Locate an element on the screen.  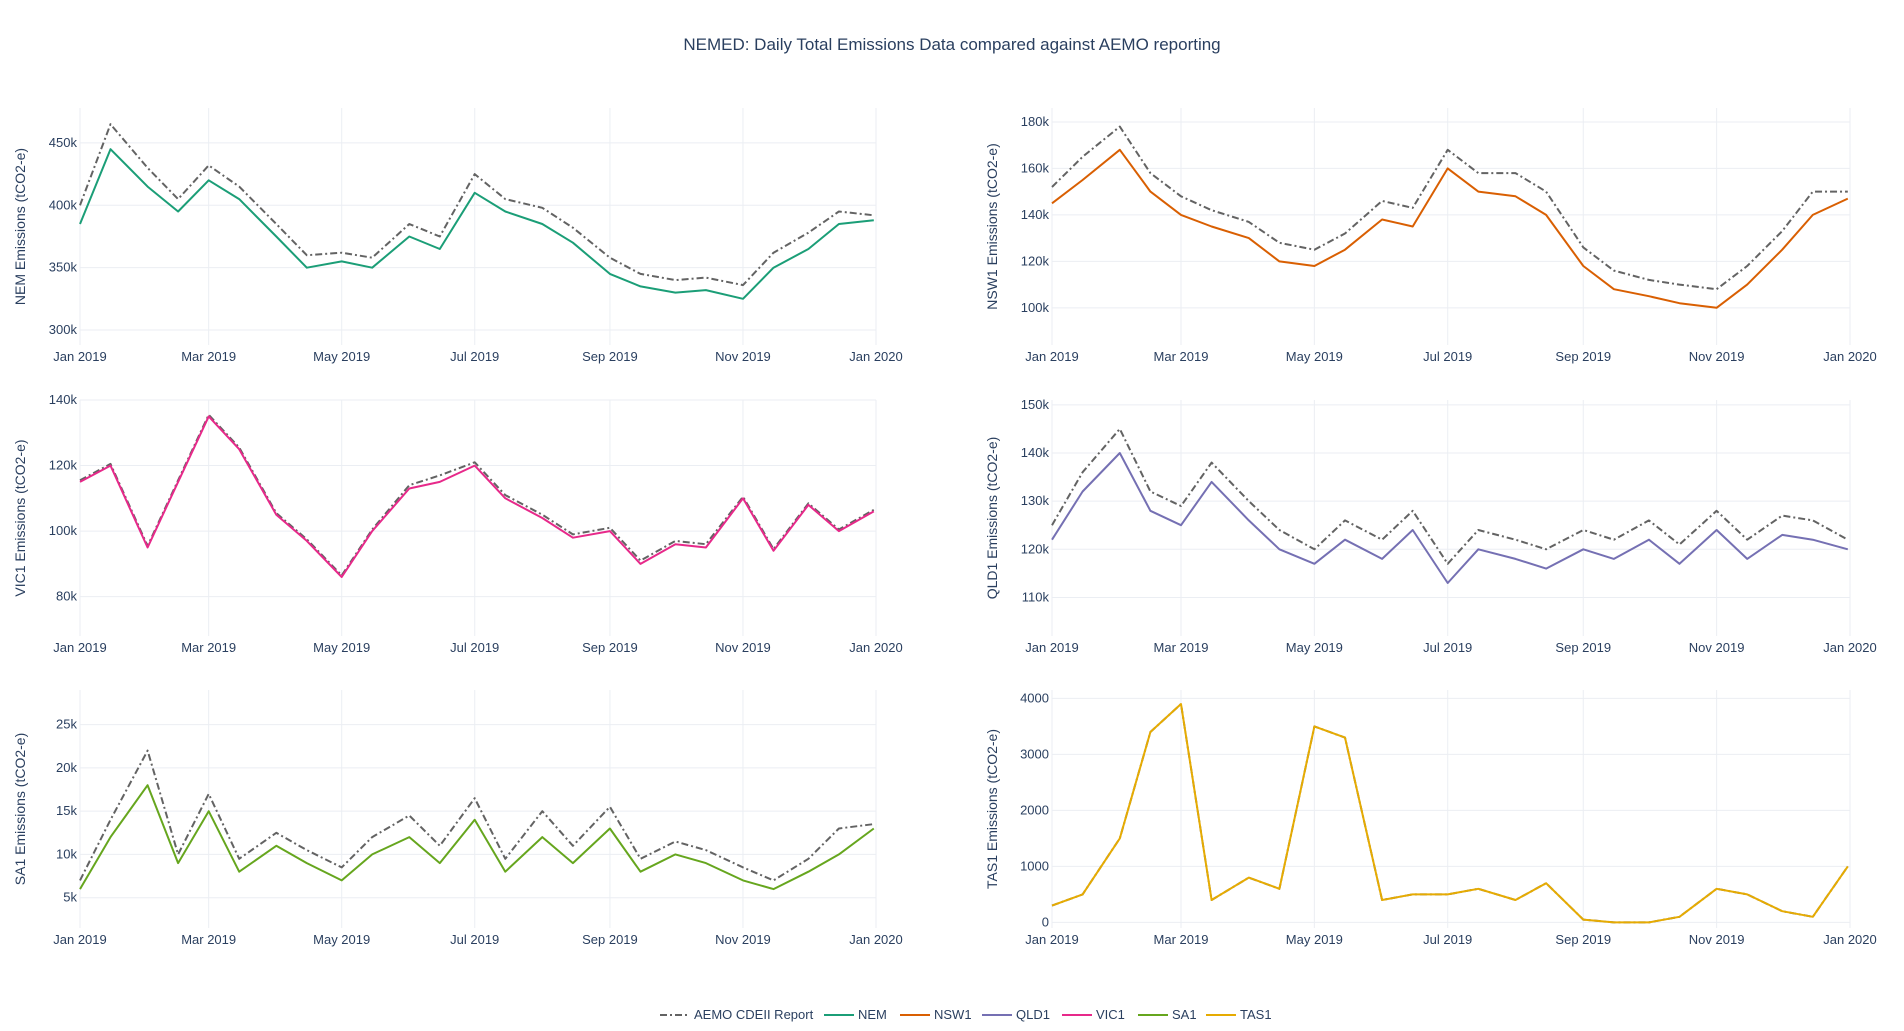
y-axis-label: NEM Emissions (tCO2-e) is located at coordinates (20, 226).